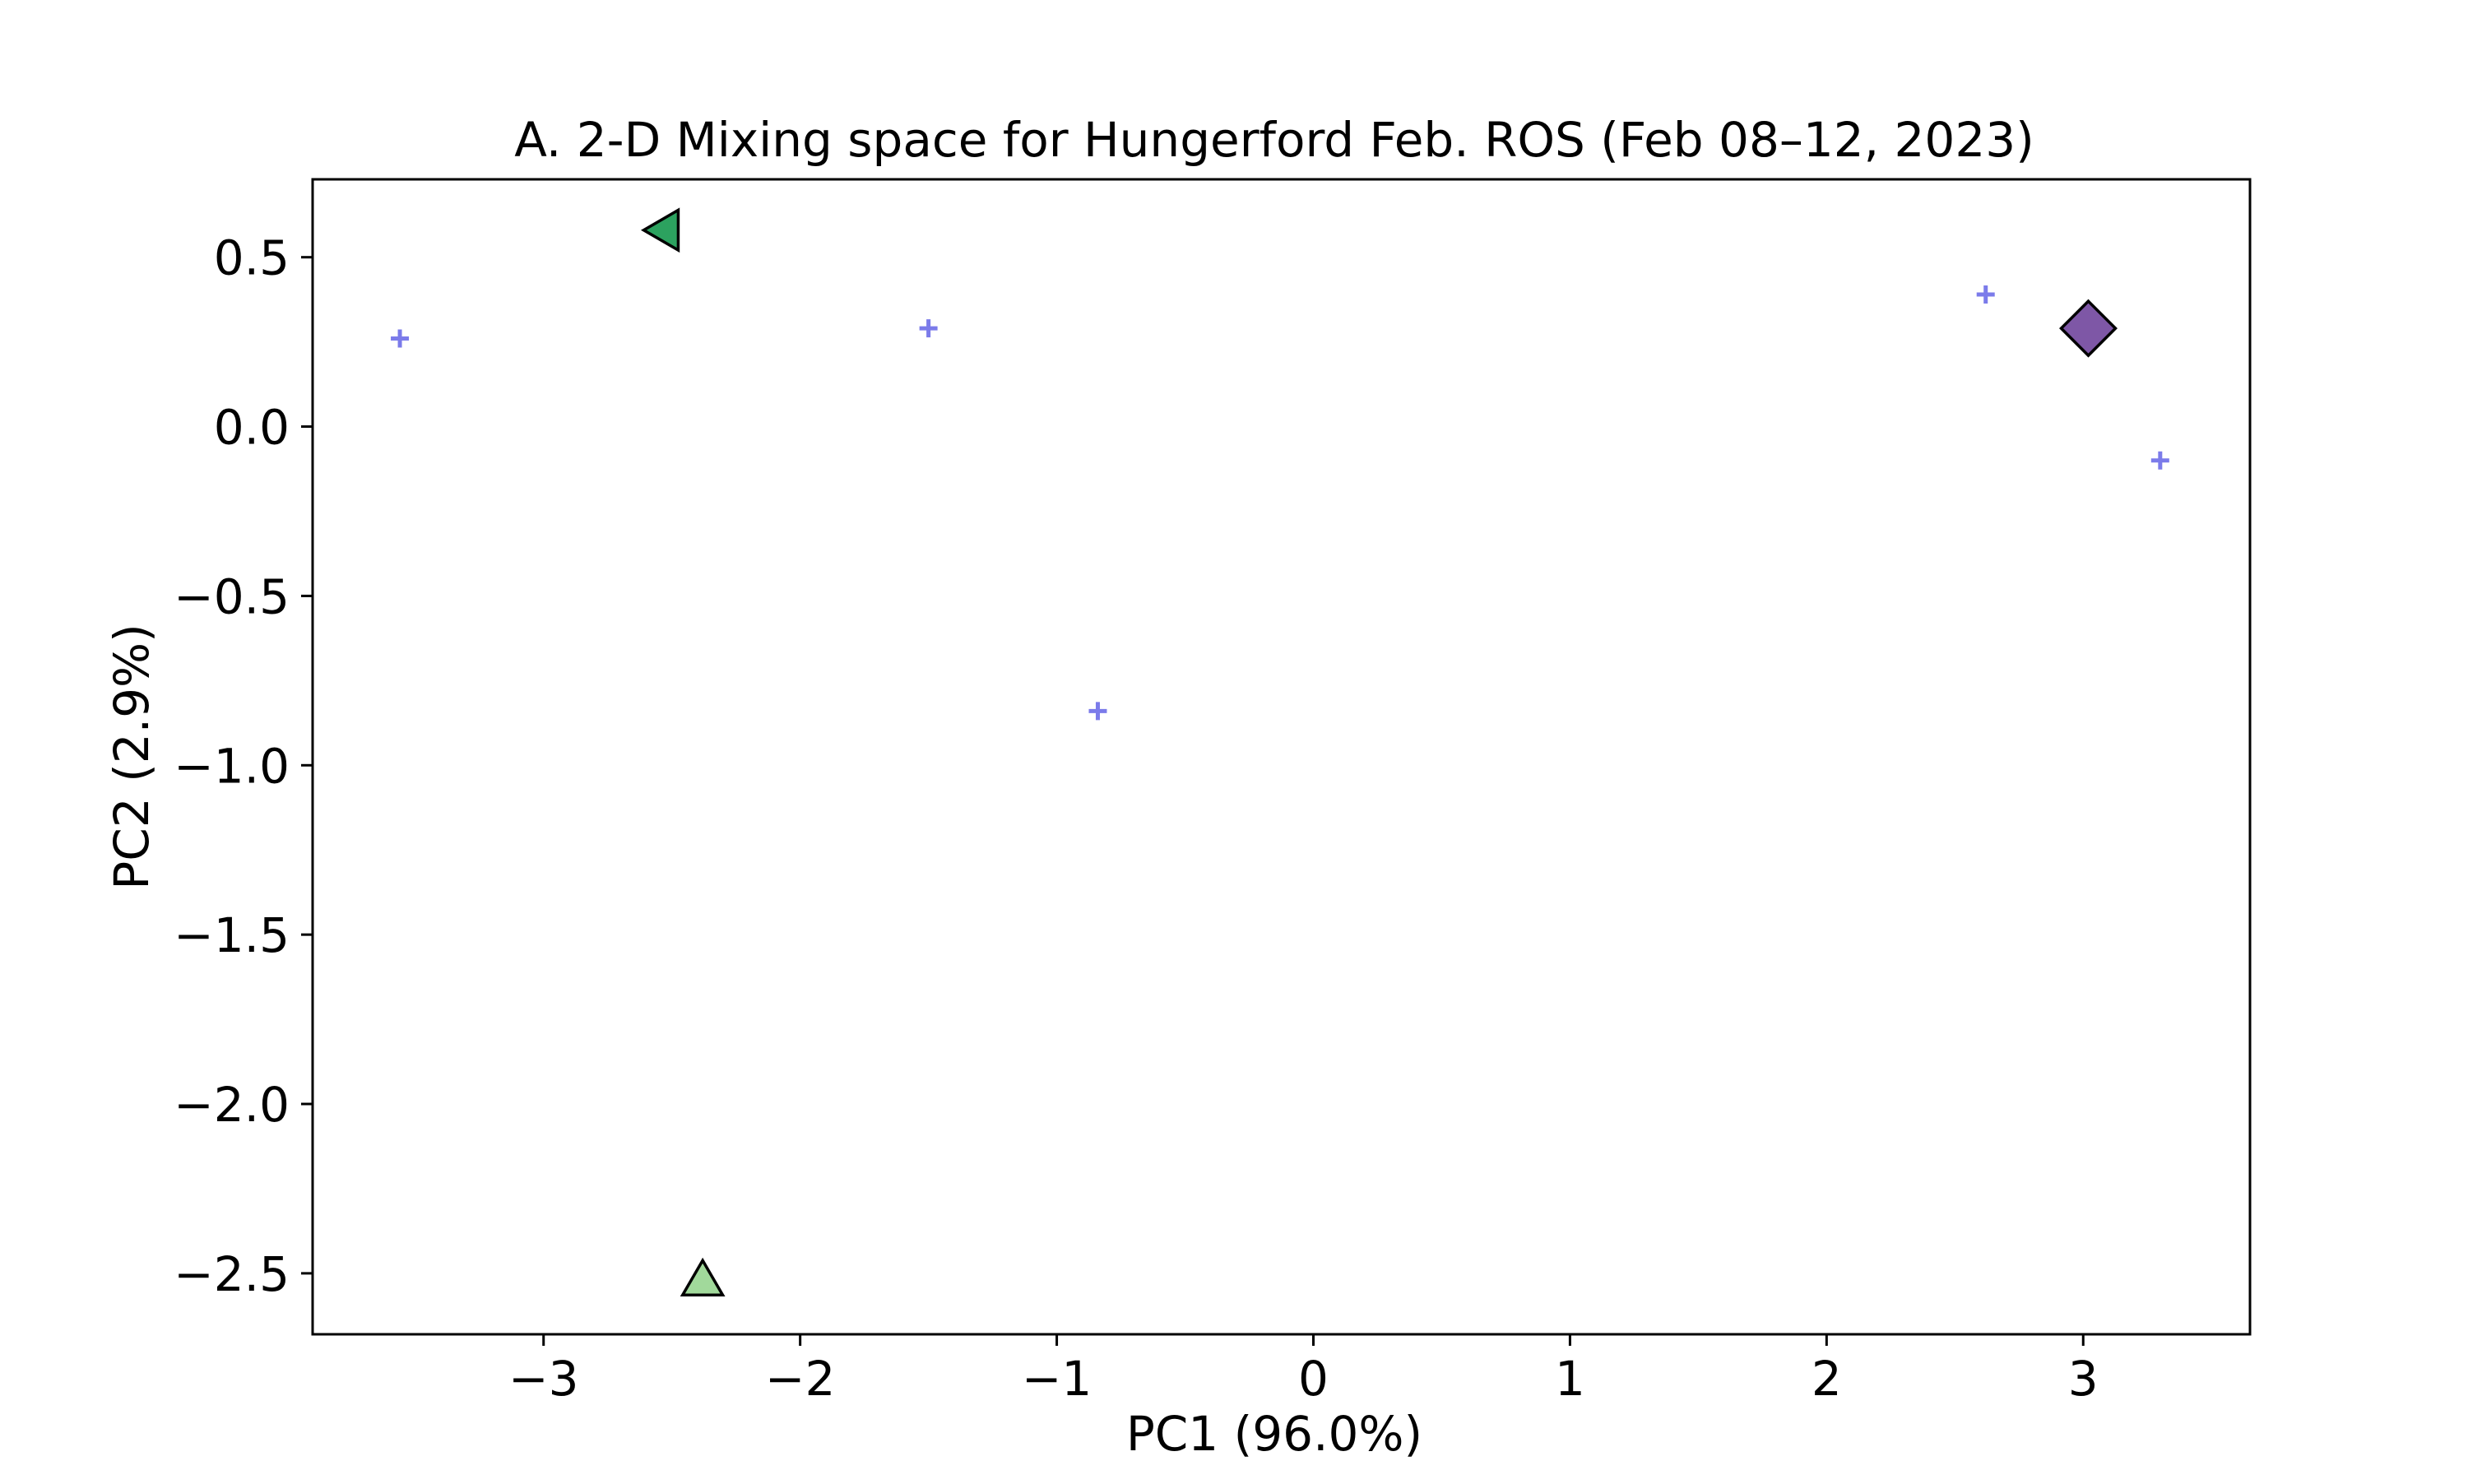 The image size is (2468, 1484). What do you see at coordinates (2083, 1379) in the screenshot?
I see `x-tick-label: 3` at bounding box center [2083, 1379].